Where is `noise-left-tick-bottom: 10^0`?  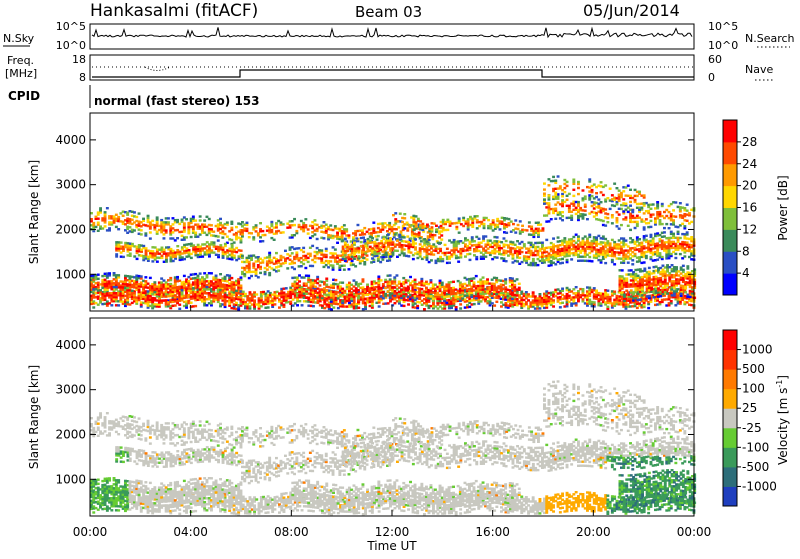 noise-left-tick-bottom: 10^0 is located at coordinates (71, 45).